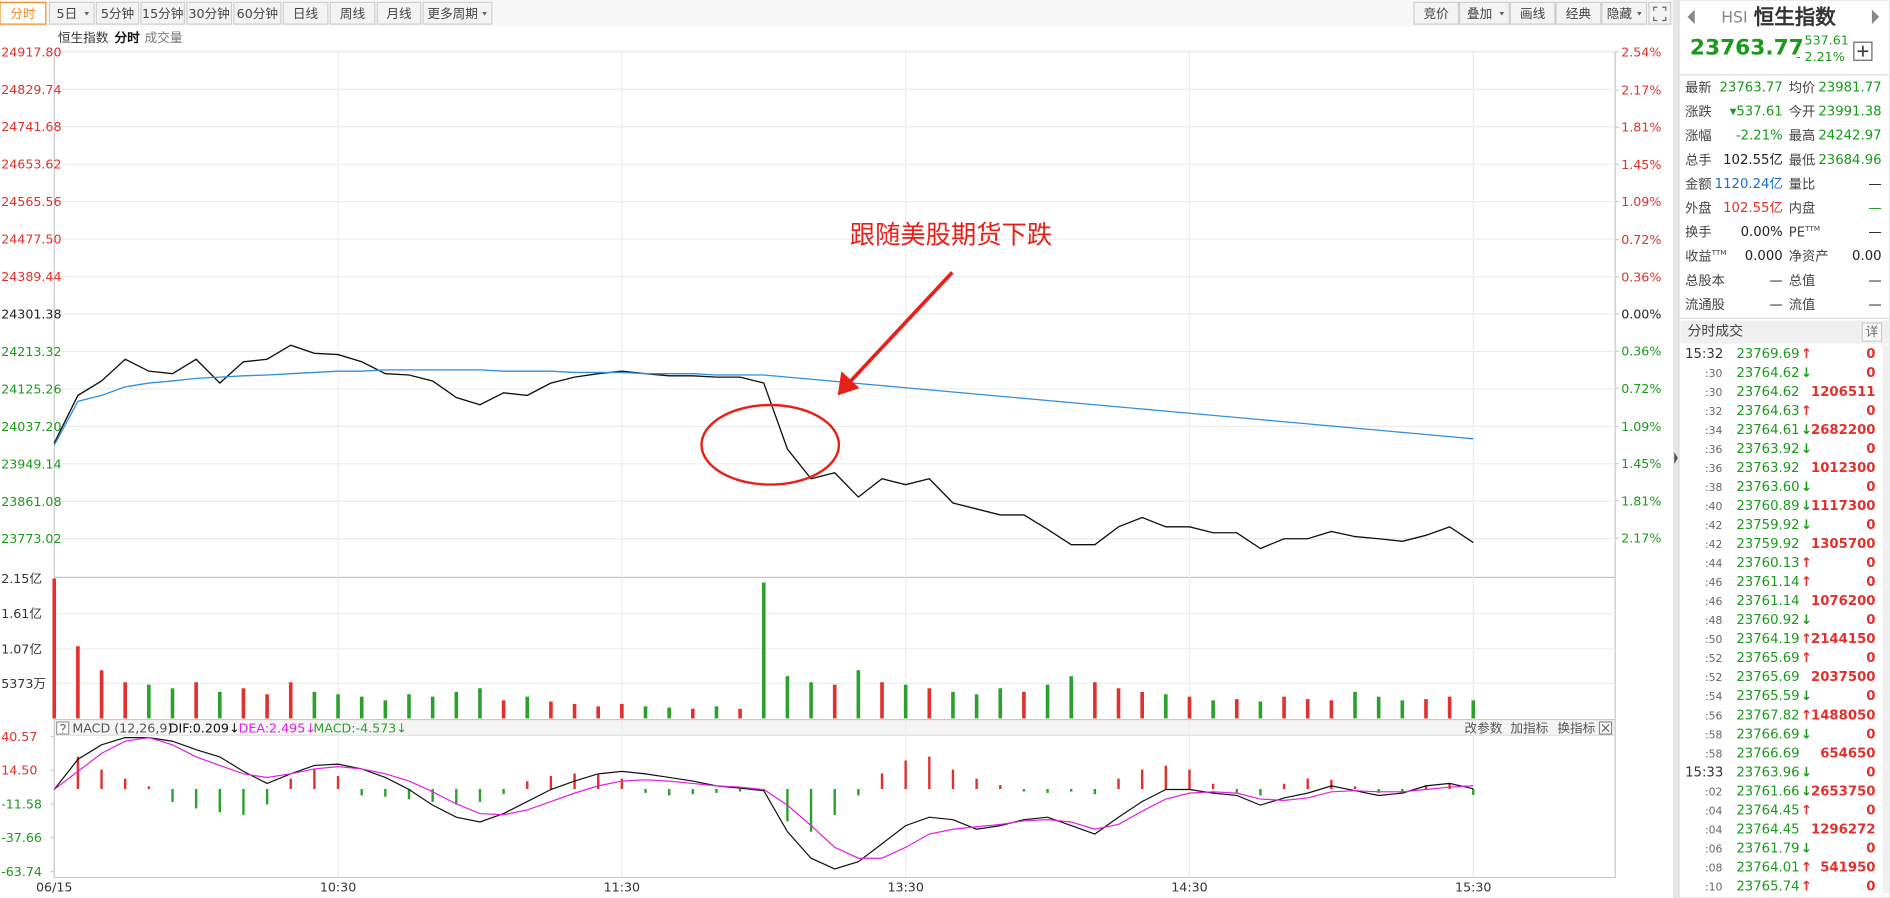  I want to click on tick-price: 23769.69, so click(1767, 354).